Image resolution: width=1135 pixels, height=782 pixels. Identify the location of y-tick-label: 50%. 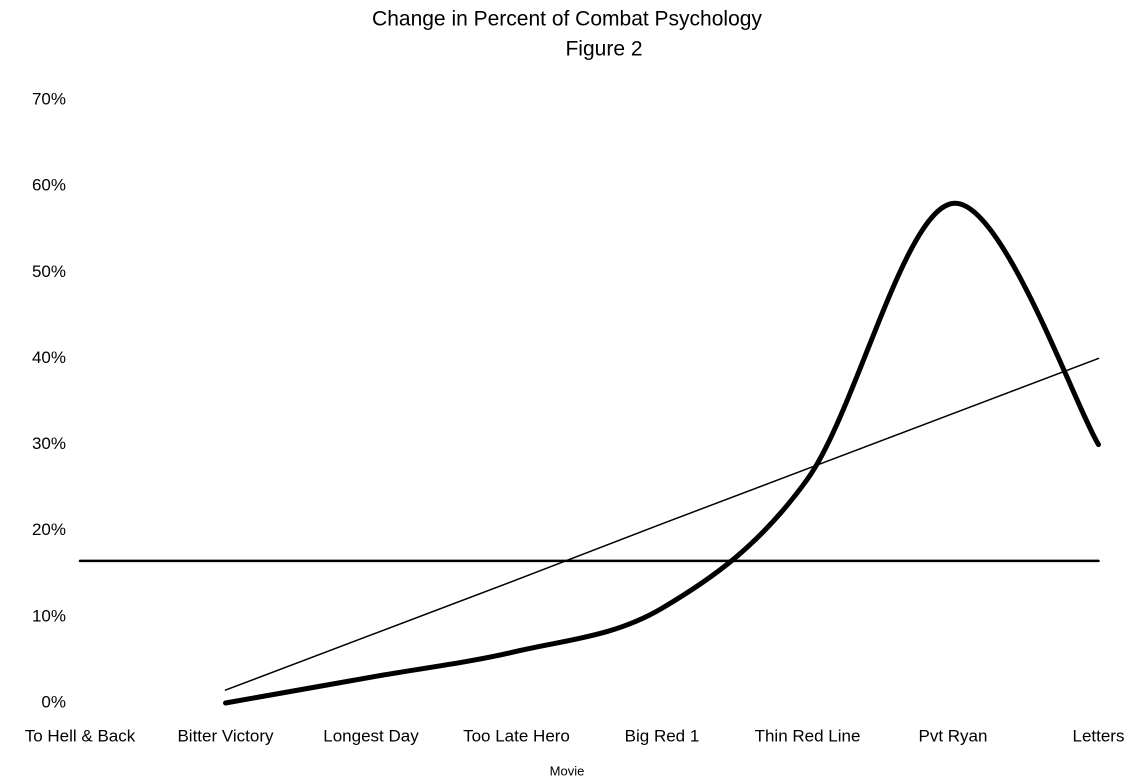
(49, 271).